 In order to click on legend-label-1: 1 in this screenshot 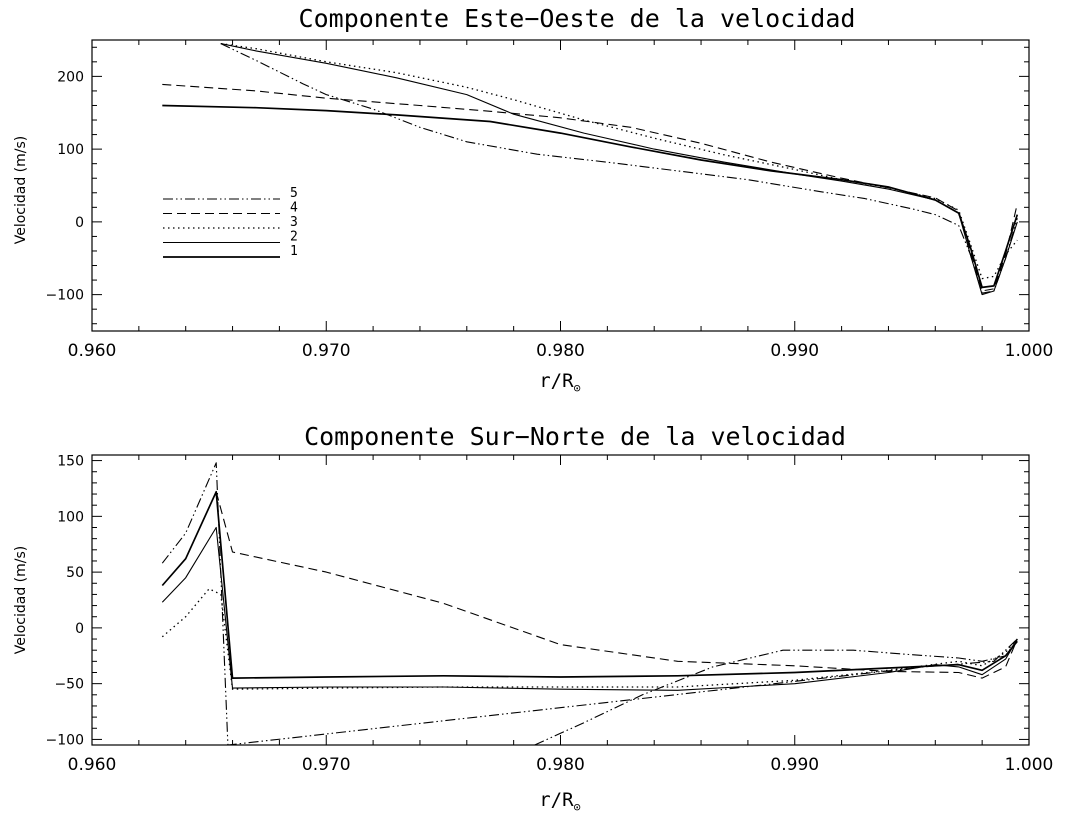, I will do `click(294, 251)`.